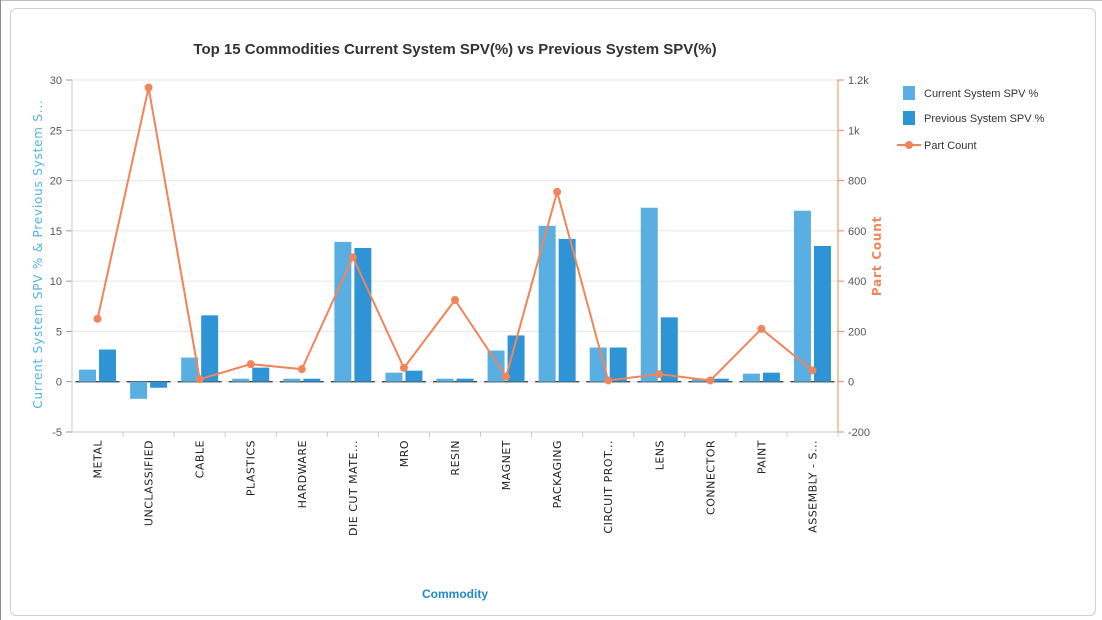  What do you see at coordinates (56, 257) in the screenshot?
I see `left-axis-ticks: 30 25 20 15 10 5 0 -5` at bounding box center [56, 257].